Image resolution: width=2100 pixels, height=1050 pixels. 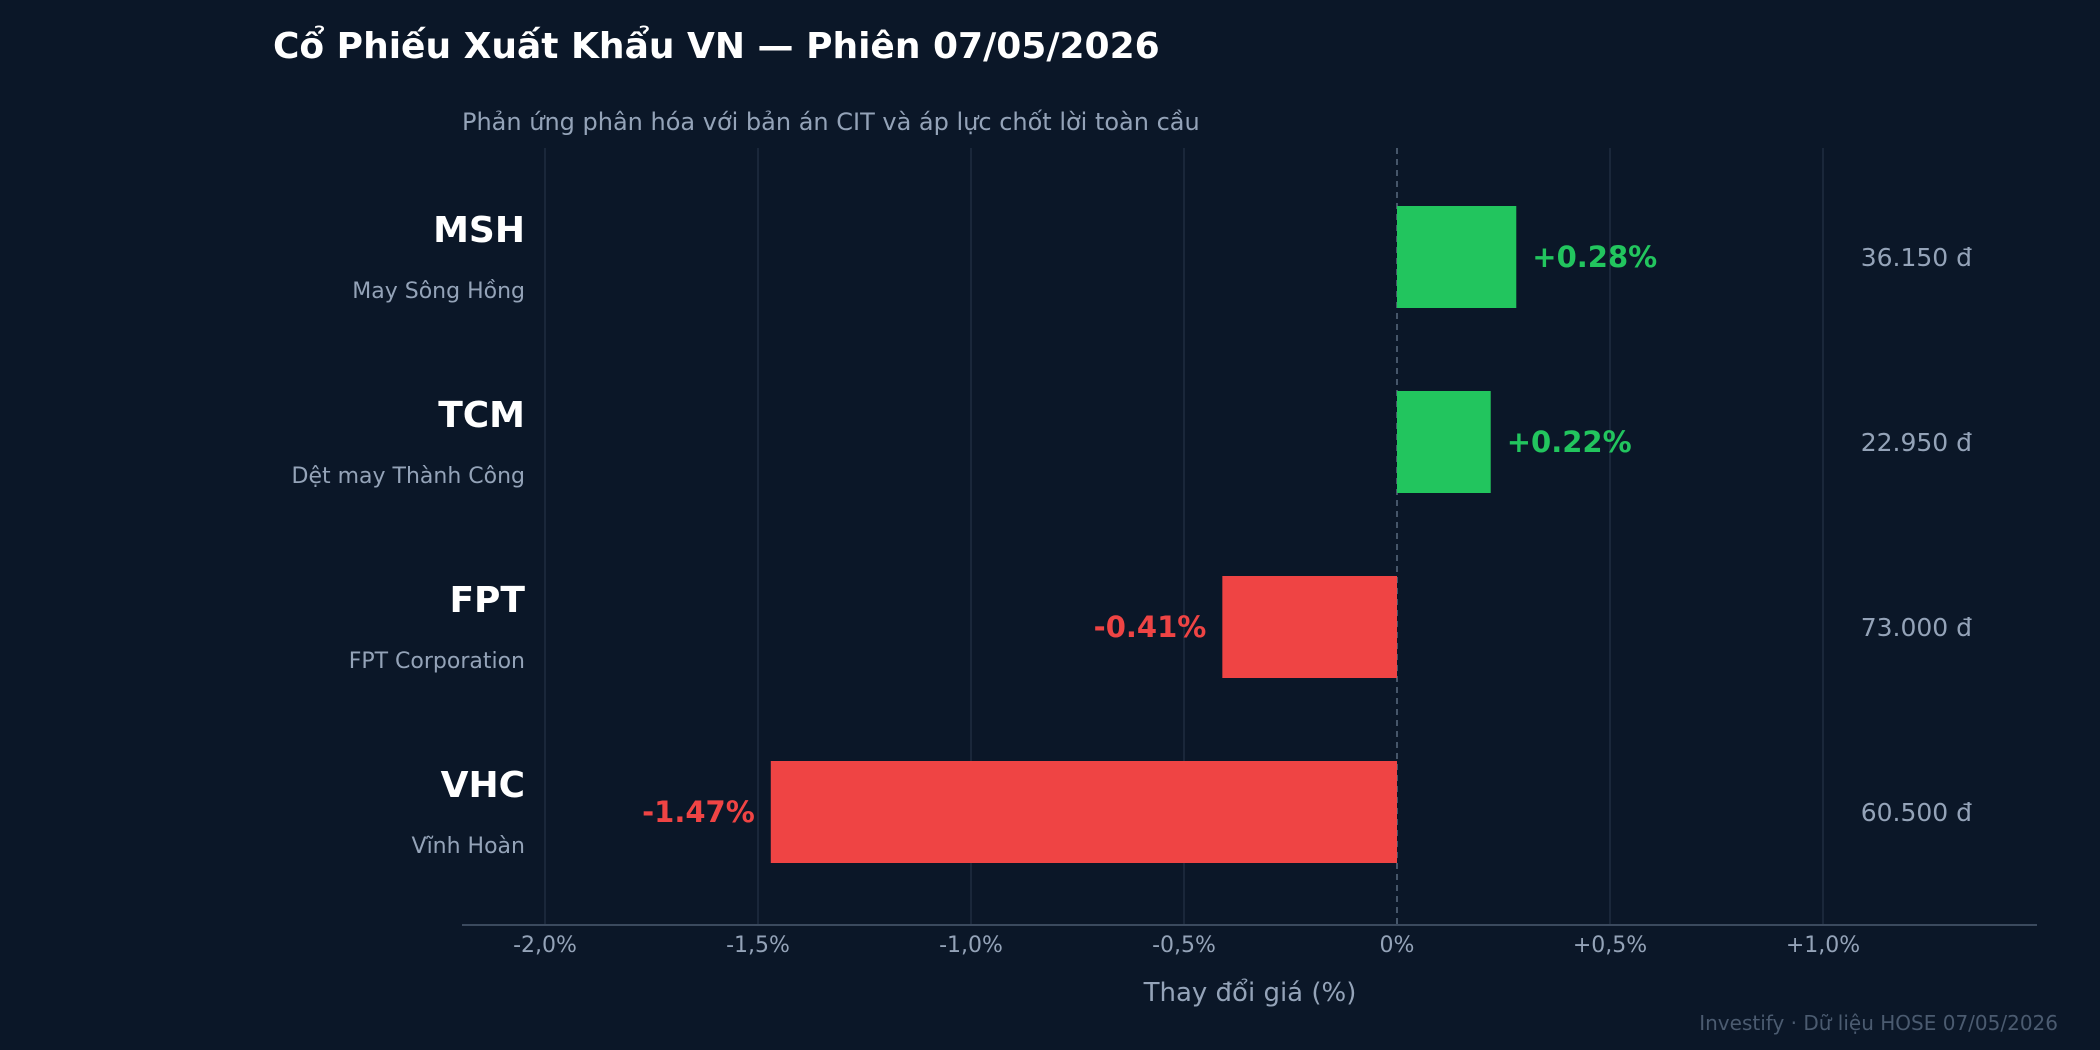 What do you see at coordinates (1878, 1023) in the screenshot?
I see `source-note: Investify · Dữ liệu HOSE 07/05/2026` at bounding box center [1878, 1023].